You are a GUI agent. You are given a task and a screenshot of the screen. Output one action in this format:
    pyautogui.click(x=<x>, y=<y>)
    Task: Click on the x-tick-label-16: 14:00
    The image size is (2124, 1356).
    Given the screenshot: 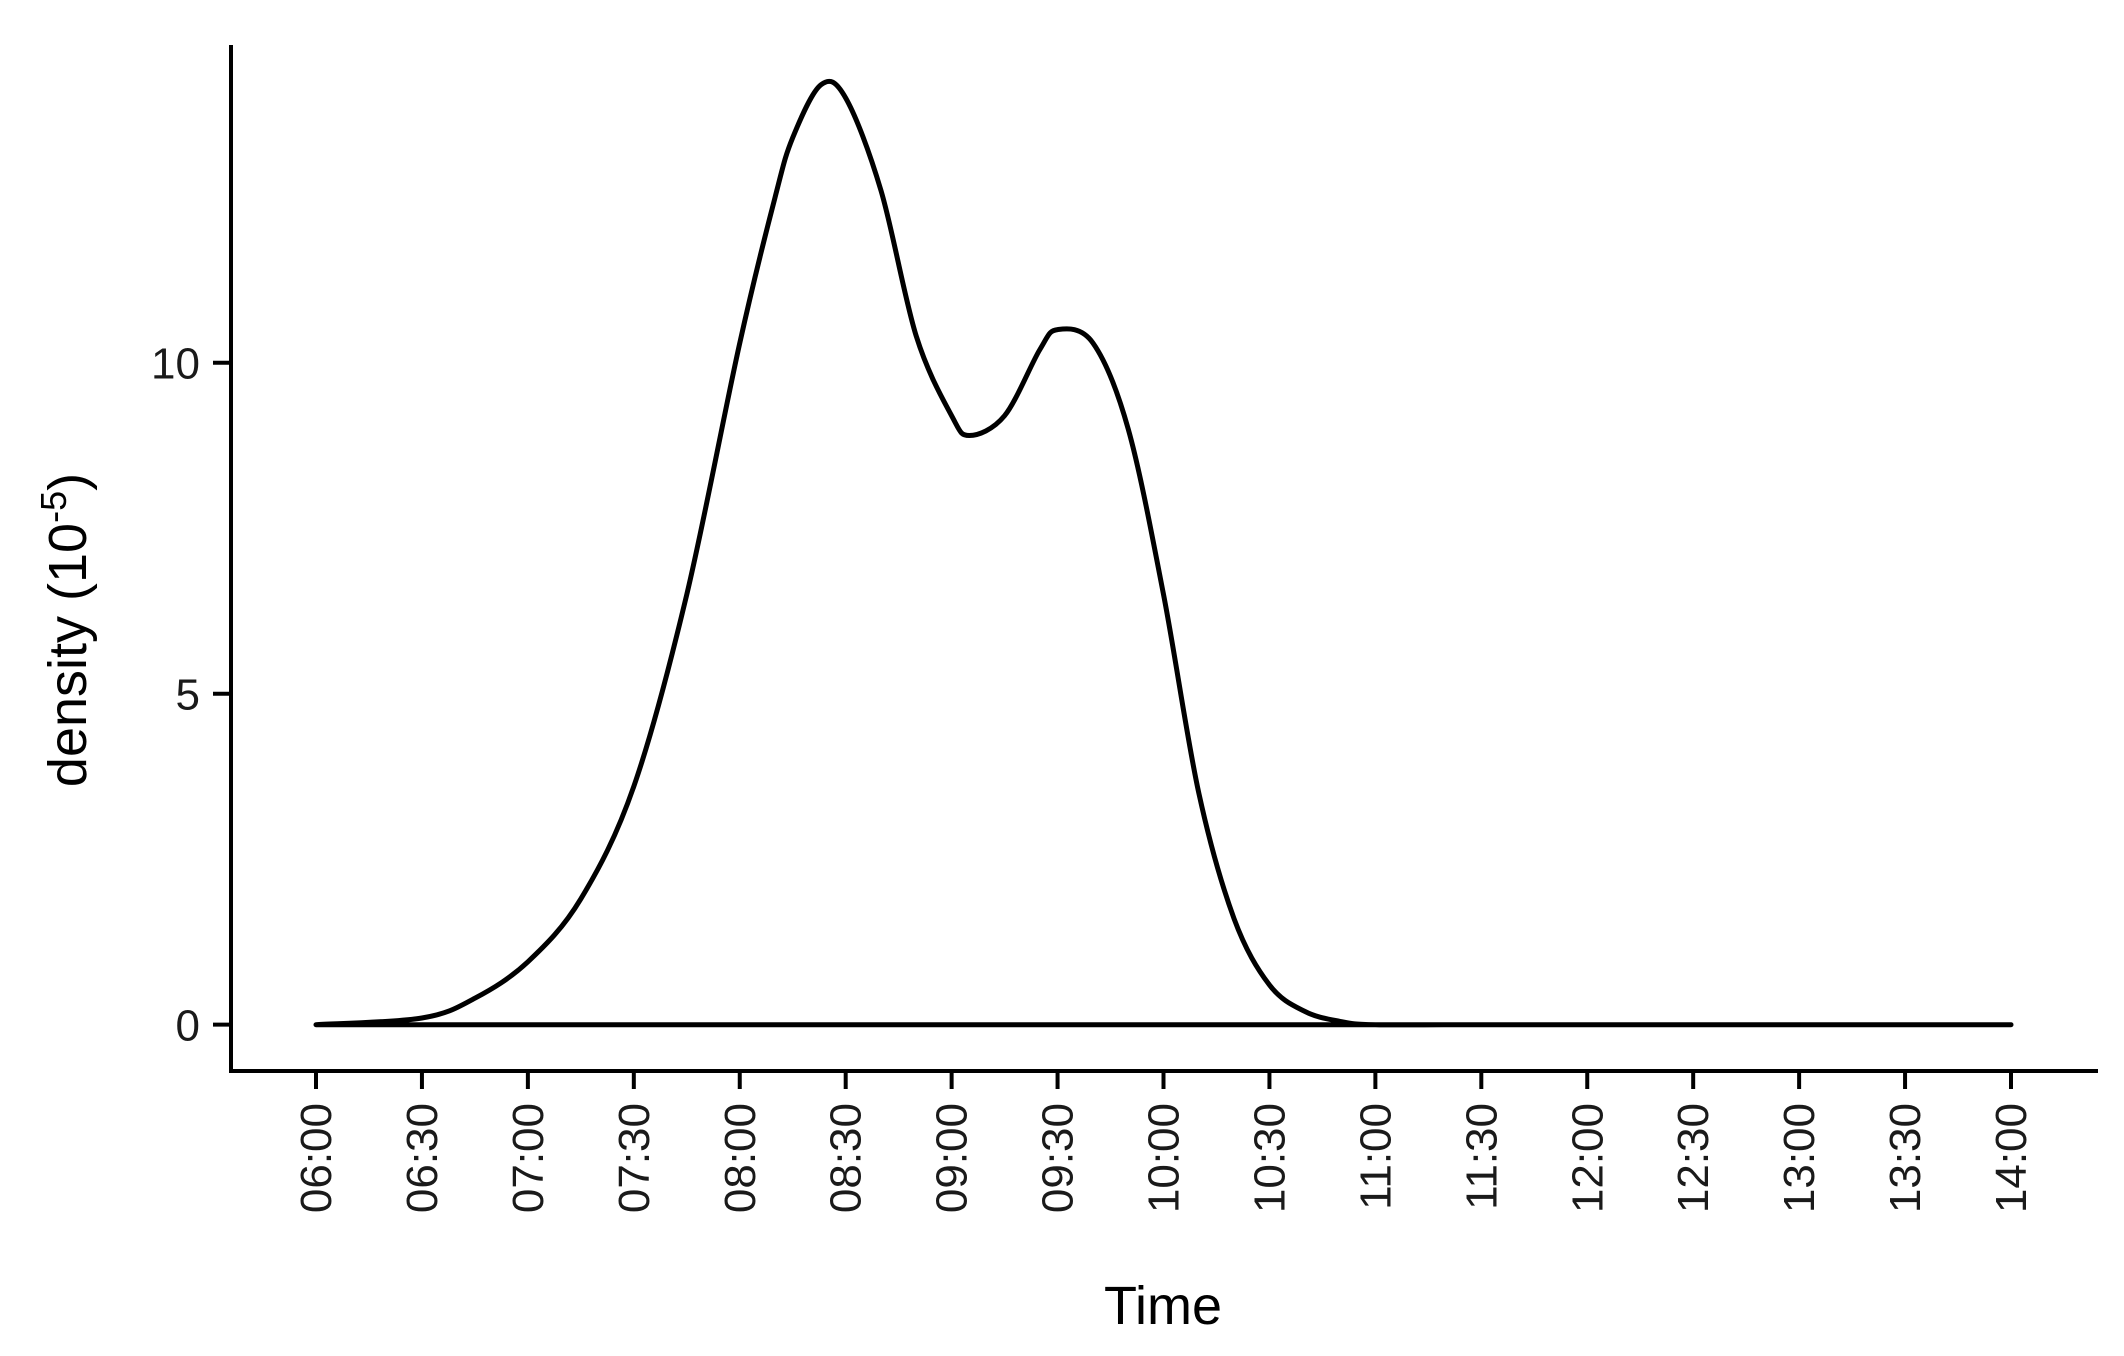 What is the action you would take?
    pyautogui.click(x=2011, y=1158)
    